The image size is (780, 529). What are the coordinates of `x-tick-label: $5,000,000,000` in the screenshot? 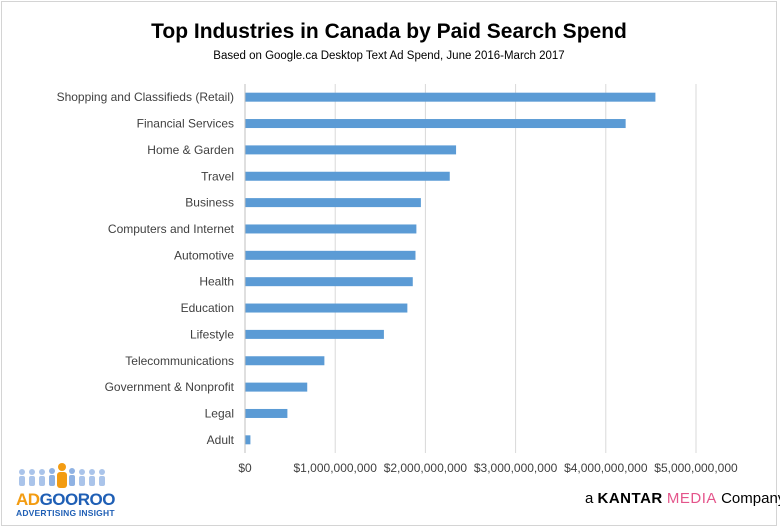 It's located at (696, 468).